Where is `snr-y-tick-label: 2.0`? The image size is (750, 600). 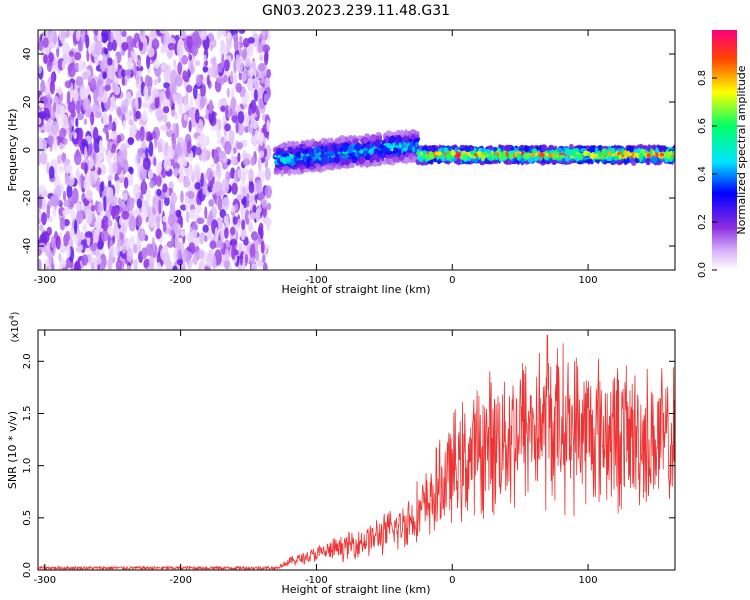
snr-y-tick-label: 2.0 is located at coordinates (27, 361).